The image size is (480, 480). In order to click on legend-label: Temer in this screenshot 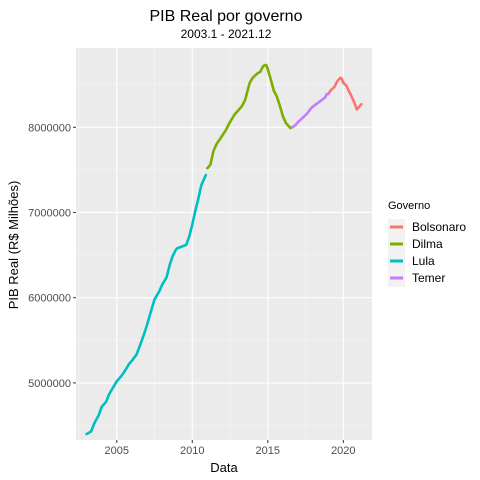, I will do `click(428, 278)`.